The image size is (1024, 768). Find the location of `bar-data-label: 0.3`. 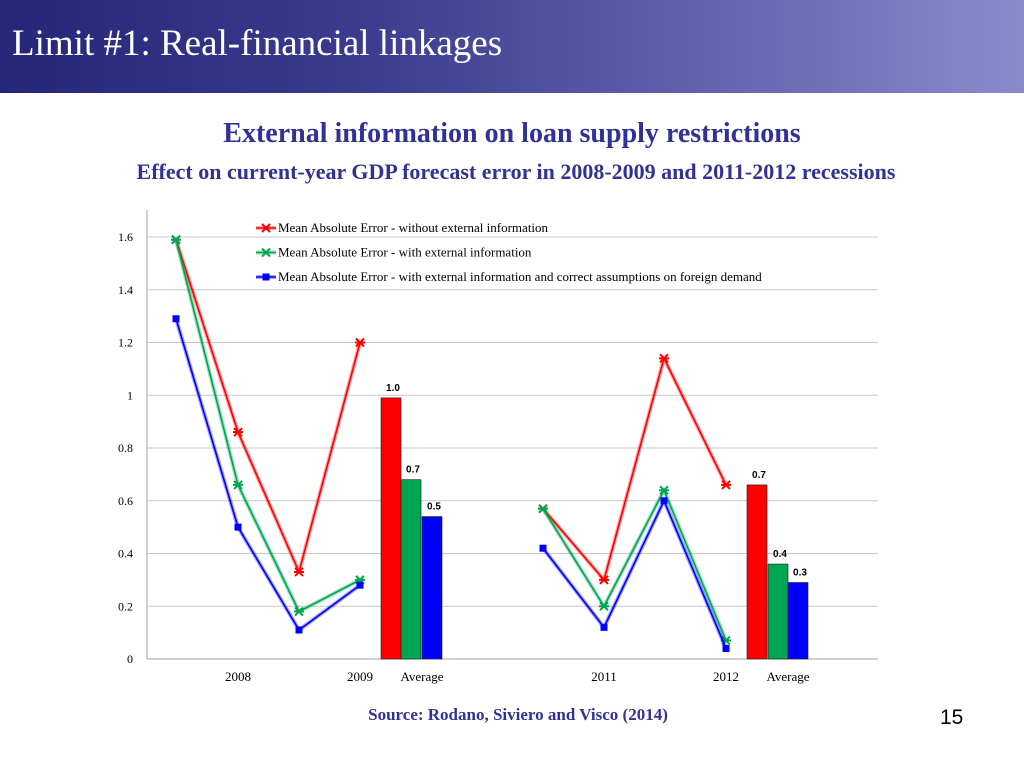

bar-data-label: 0.3 is located at coordinates (800, 573).